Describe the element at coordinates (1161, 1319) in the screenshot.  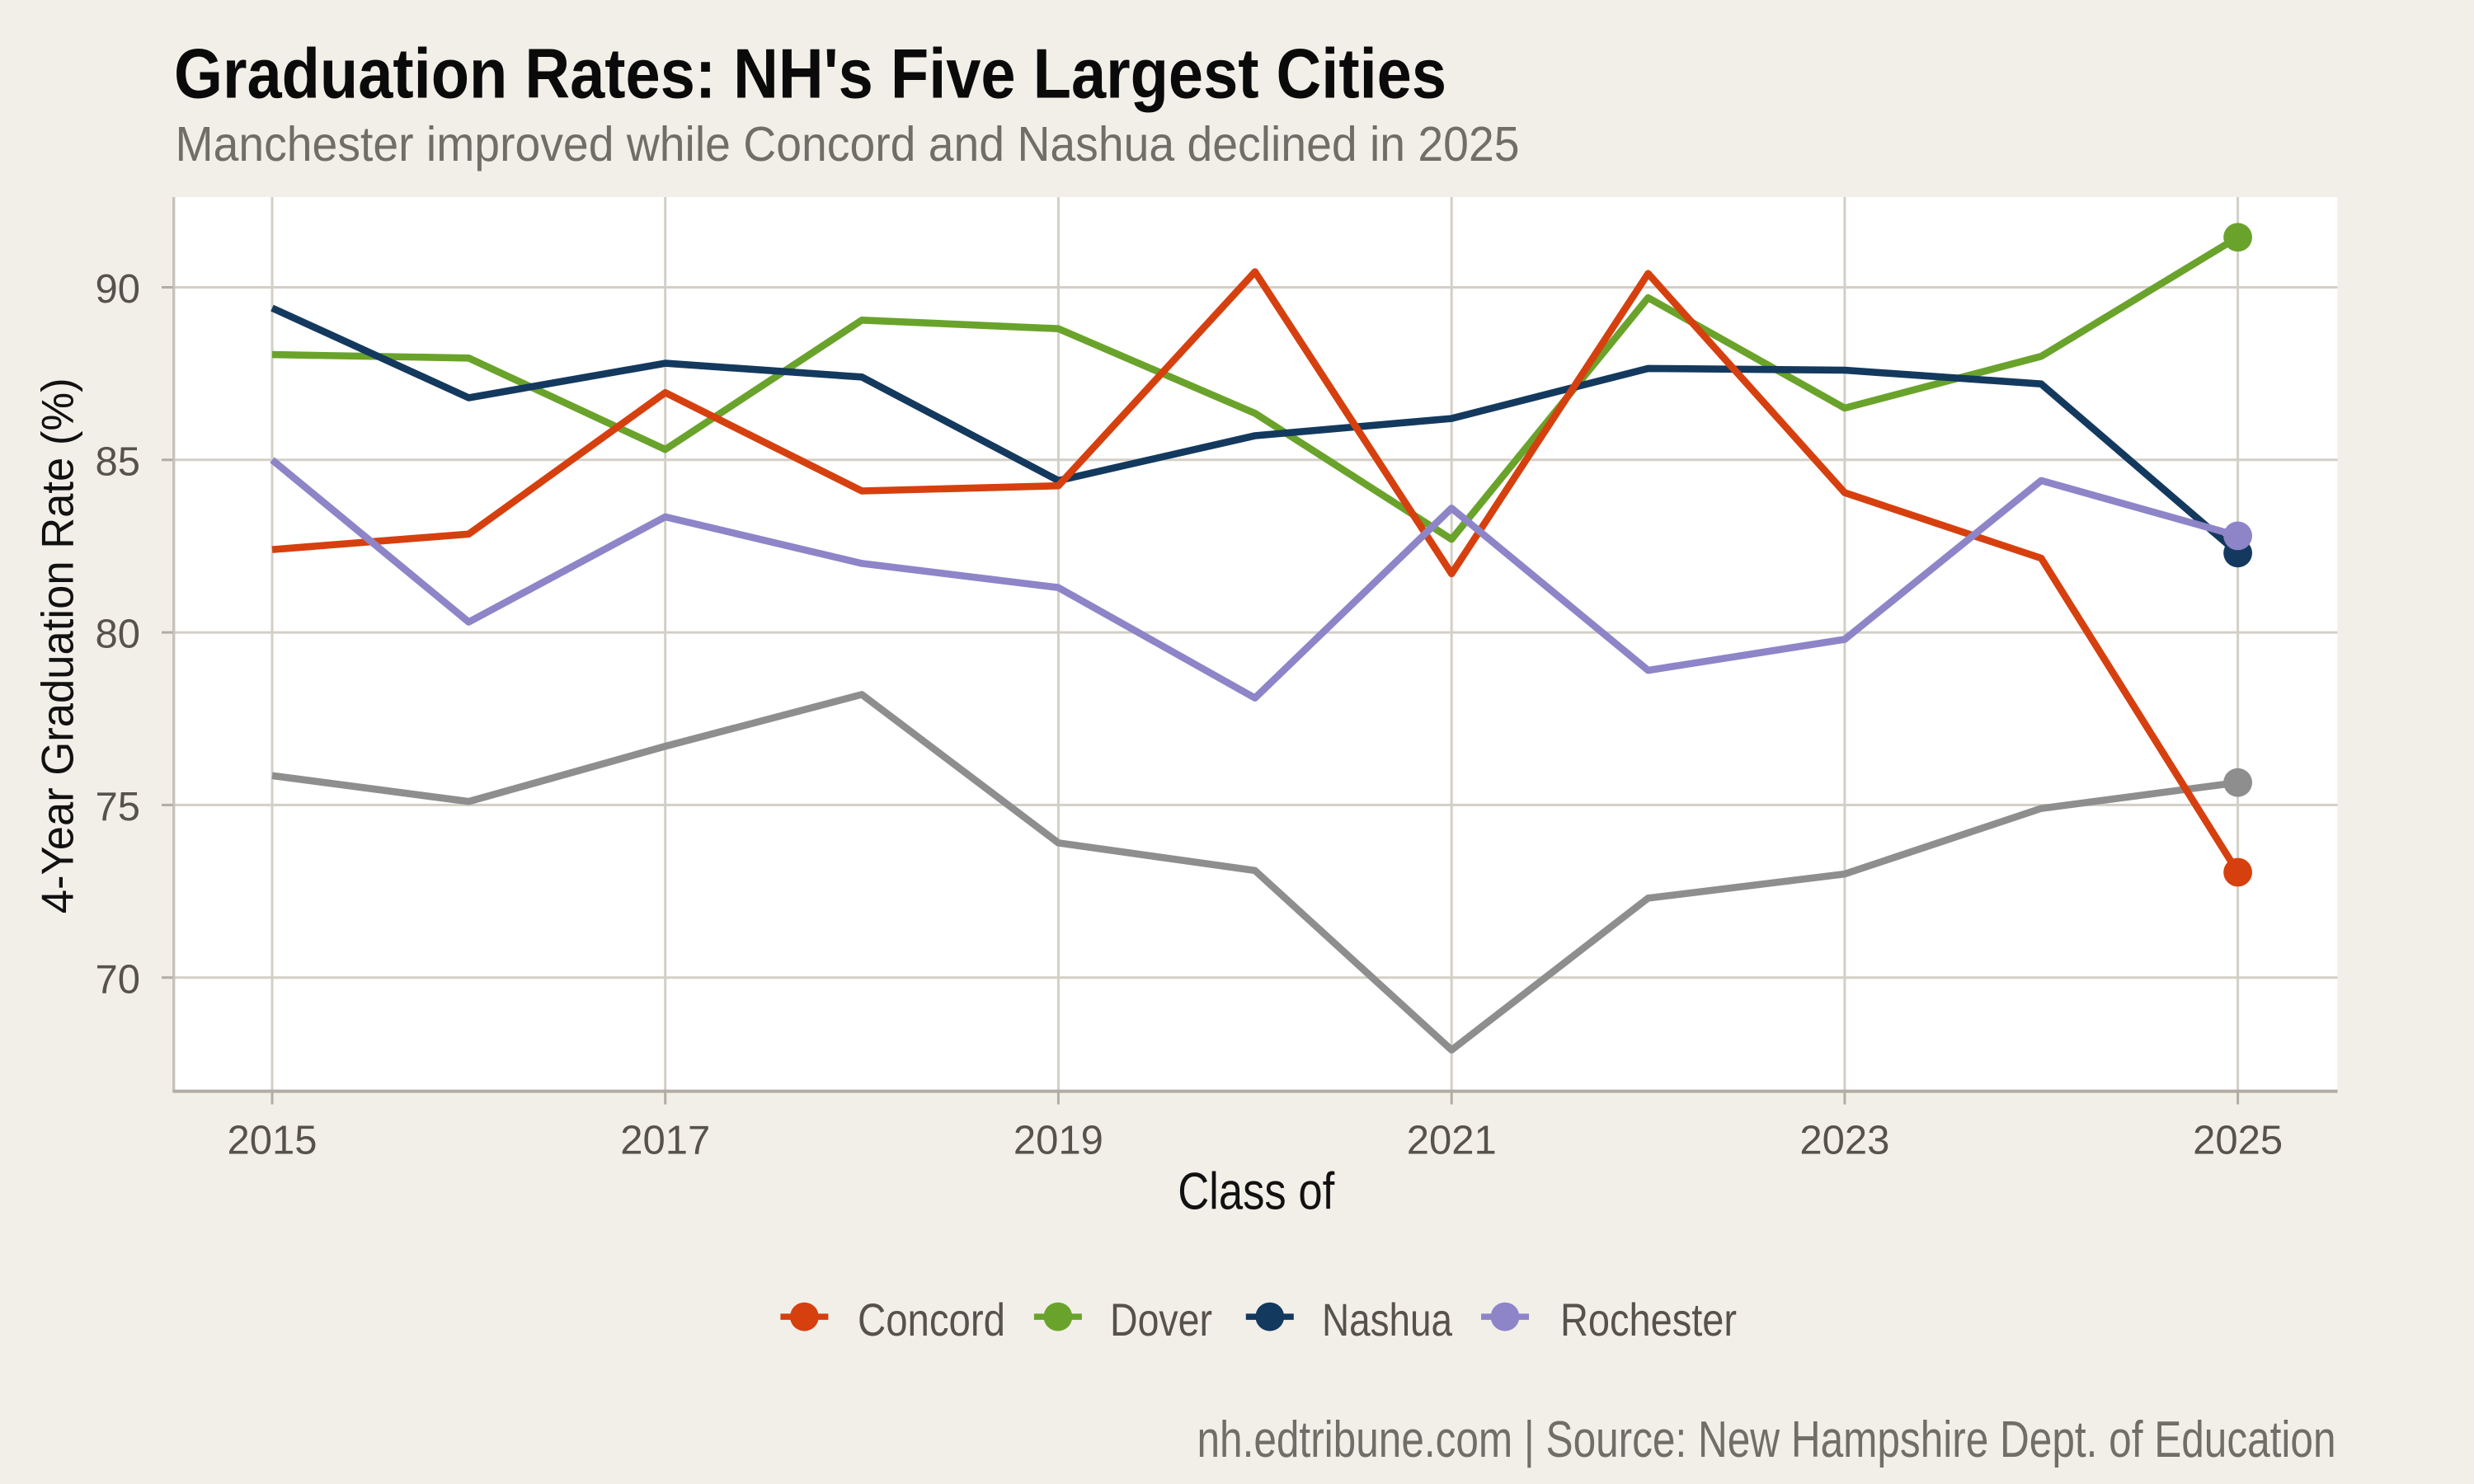
I see `svg-text: Dover` at that location.